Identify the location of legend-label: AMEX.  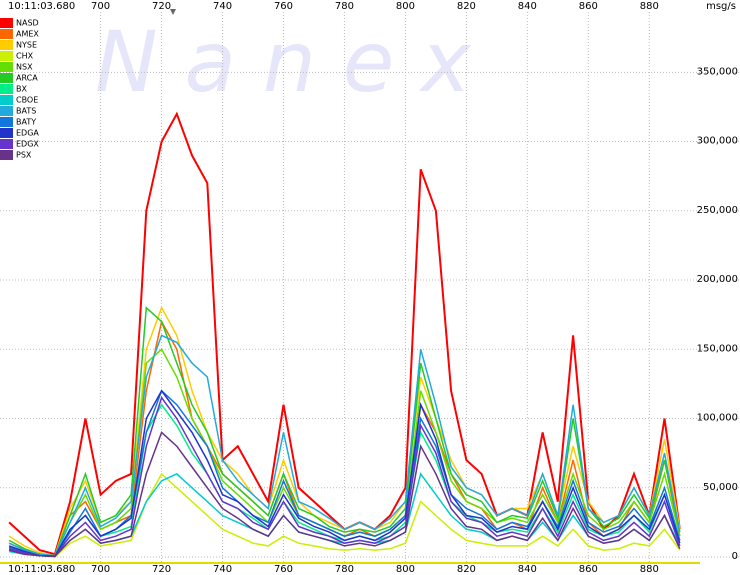
(27, 34).